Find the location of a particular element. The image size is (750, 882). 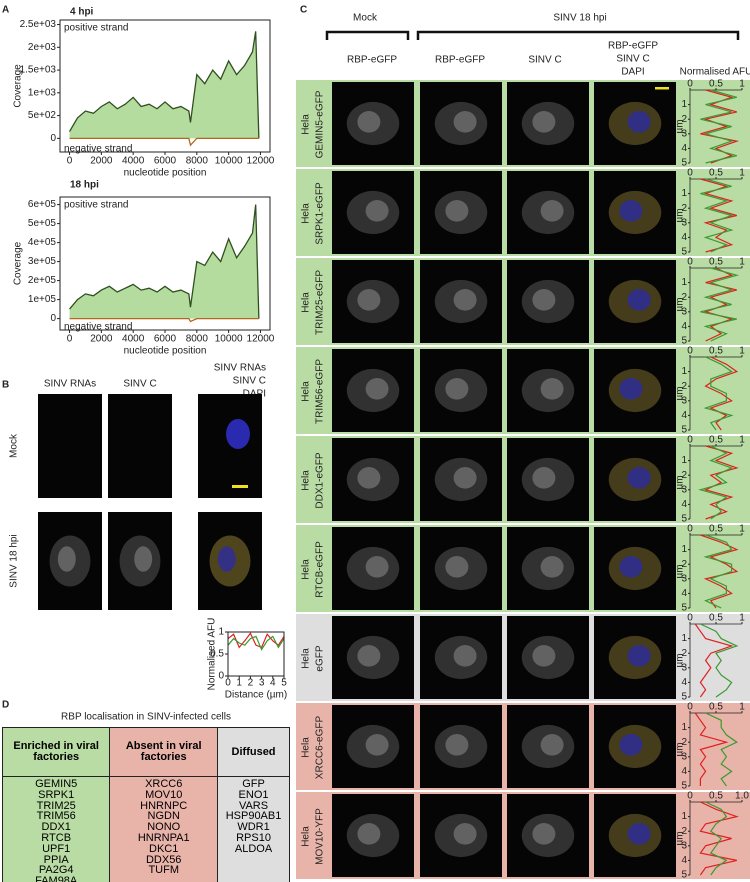

table-cell: RTCB is located at coordinates (56, 837).